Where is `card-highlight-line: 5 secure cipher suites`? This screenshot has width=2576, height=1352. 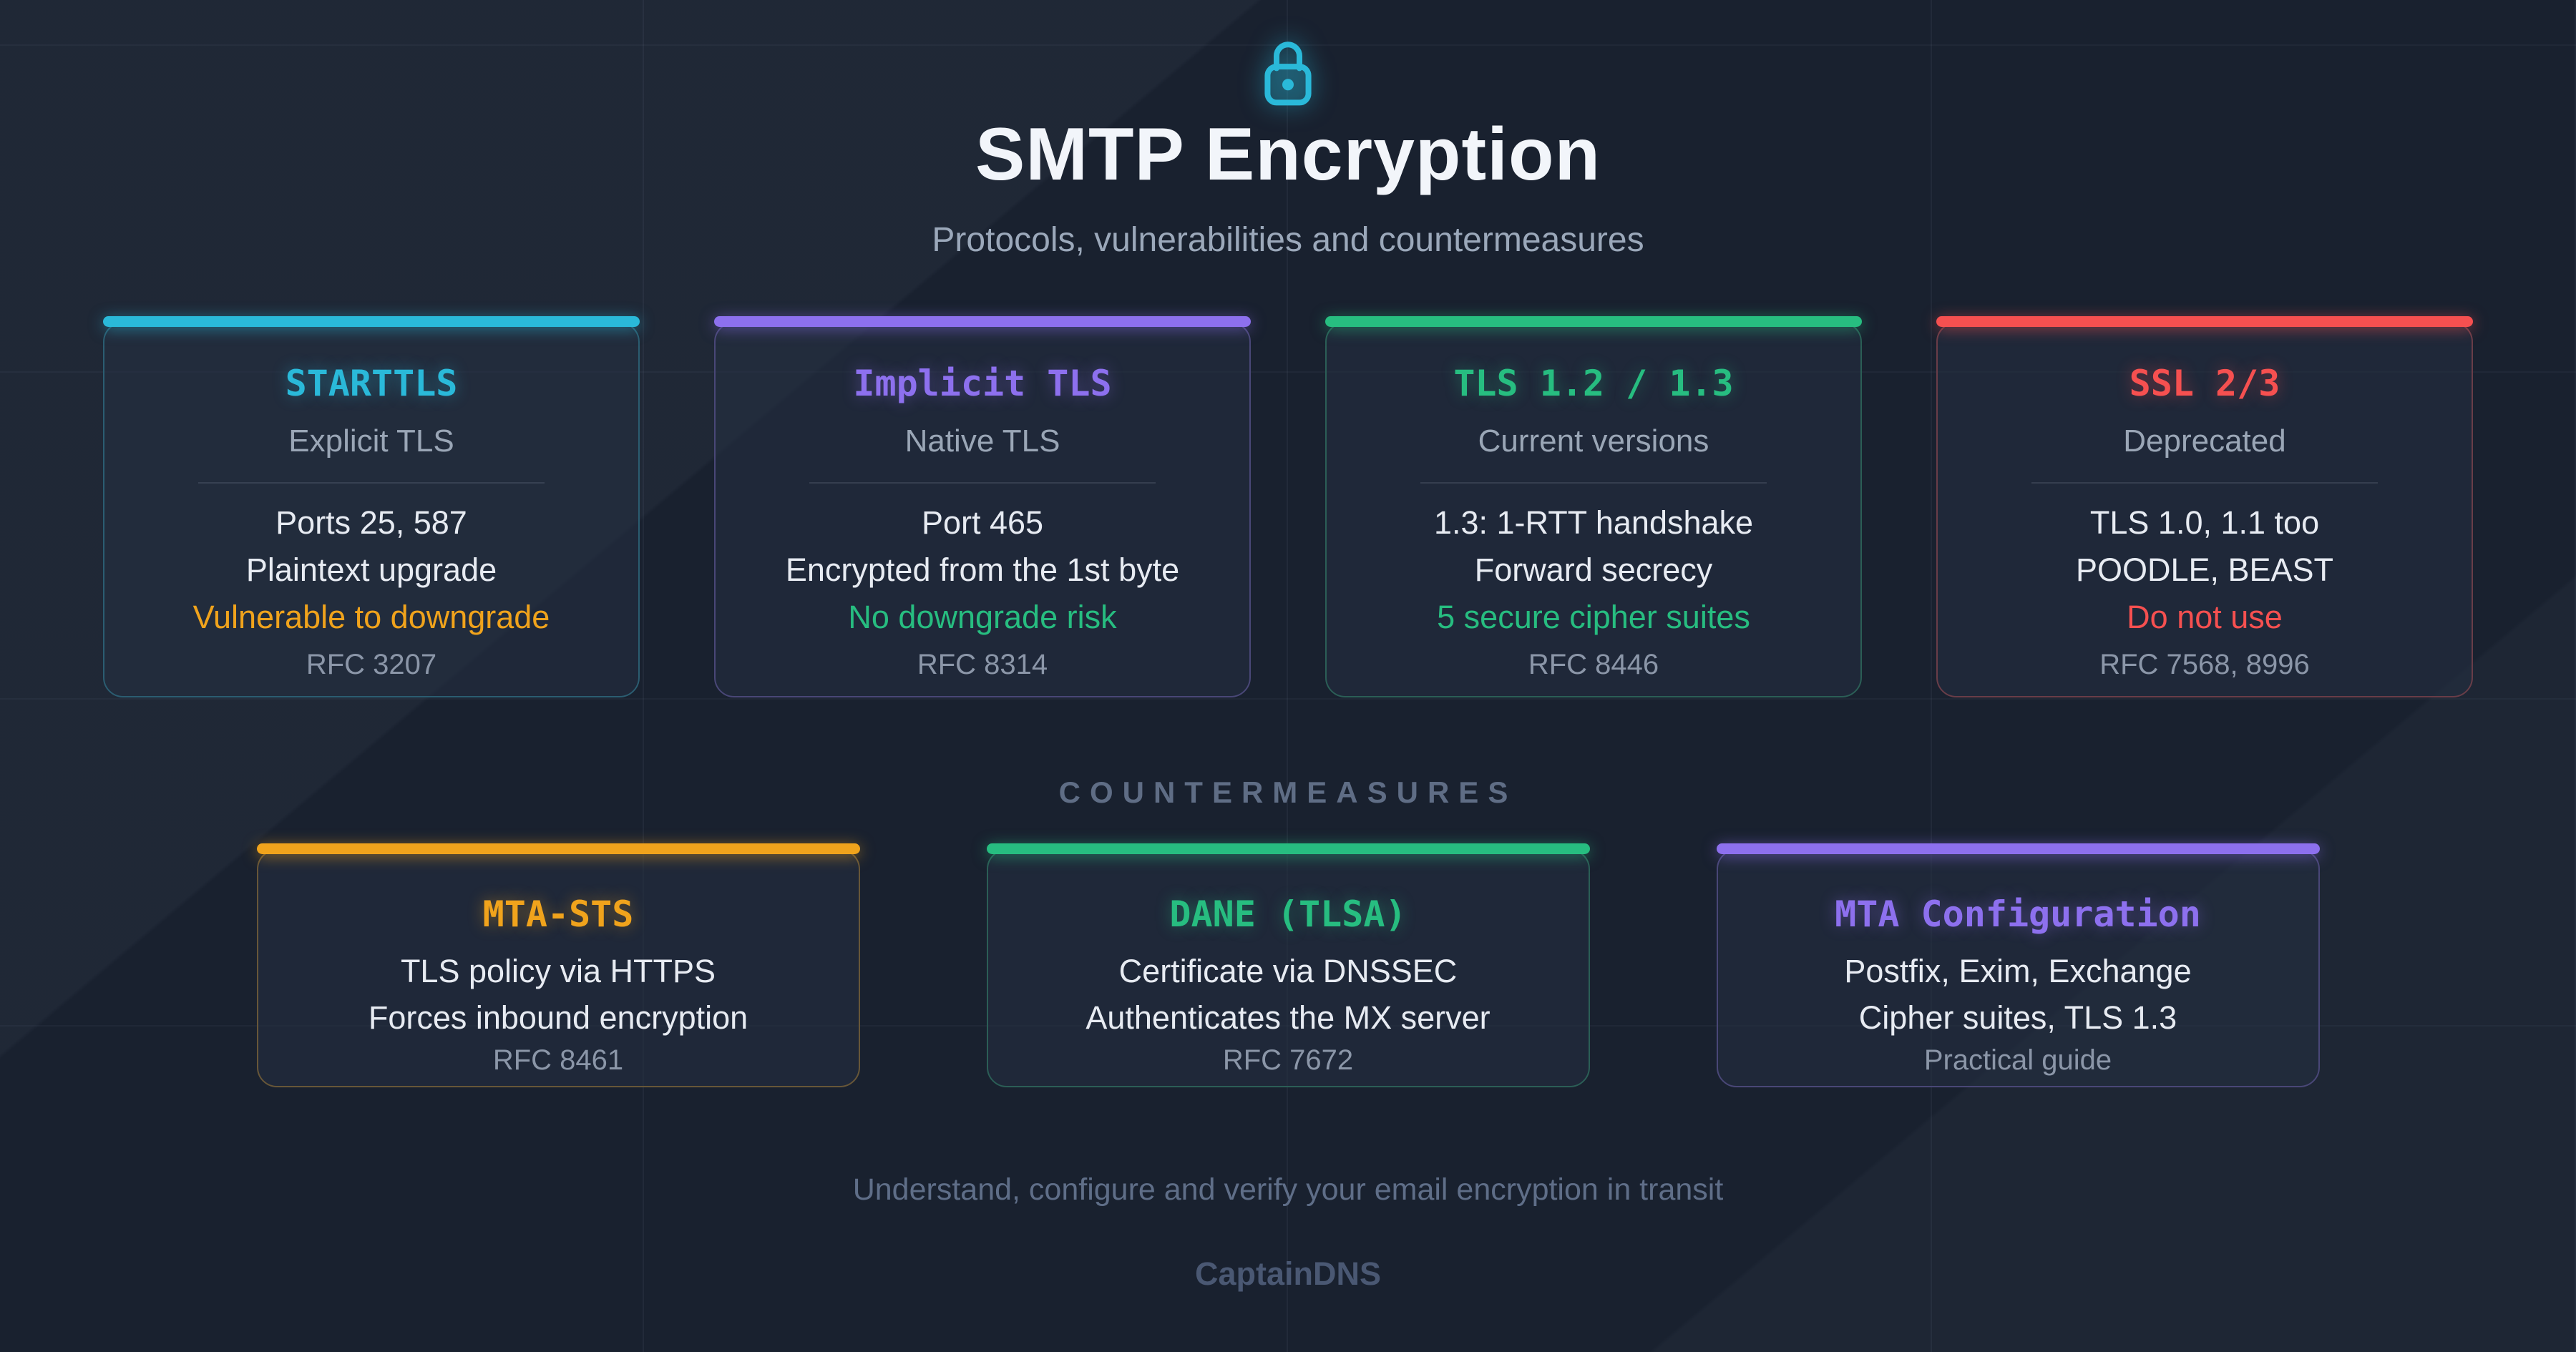
card-highlight-line: 5 secure cipher suites is located at coordinates (1593, 617).